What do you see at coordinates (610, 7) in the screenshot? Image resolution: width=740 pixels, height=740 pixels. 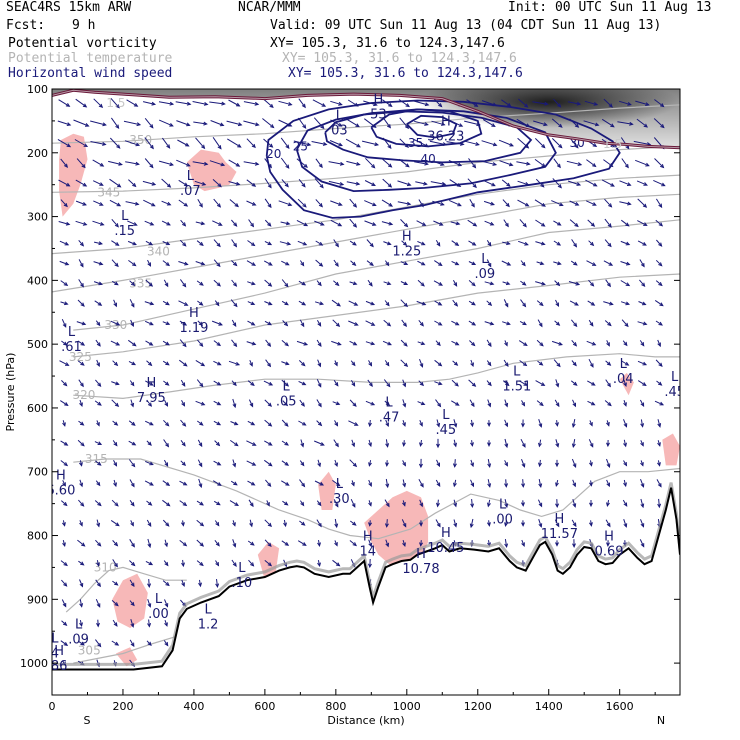 I see `init-time: Init: 00 UTC Sun 11 Aug 13` at bounding box center [610, 7].